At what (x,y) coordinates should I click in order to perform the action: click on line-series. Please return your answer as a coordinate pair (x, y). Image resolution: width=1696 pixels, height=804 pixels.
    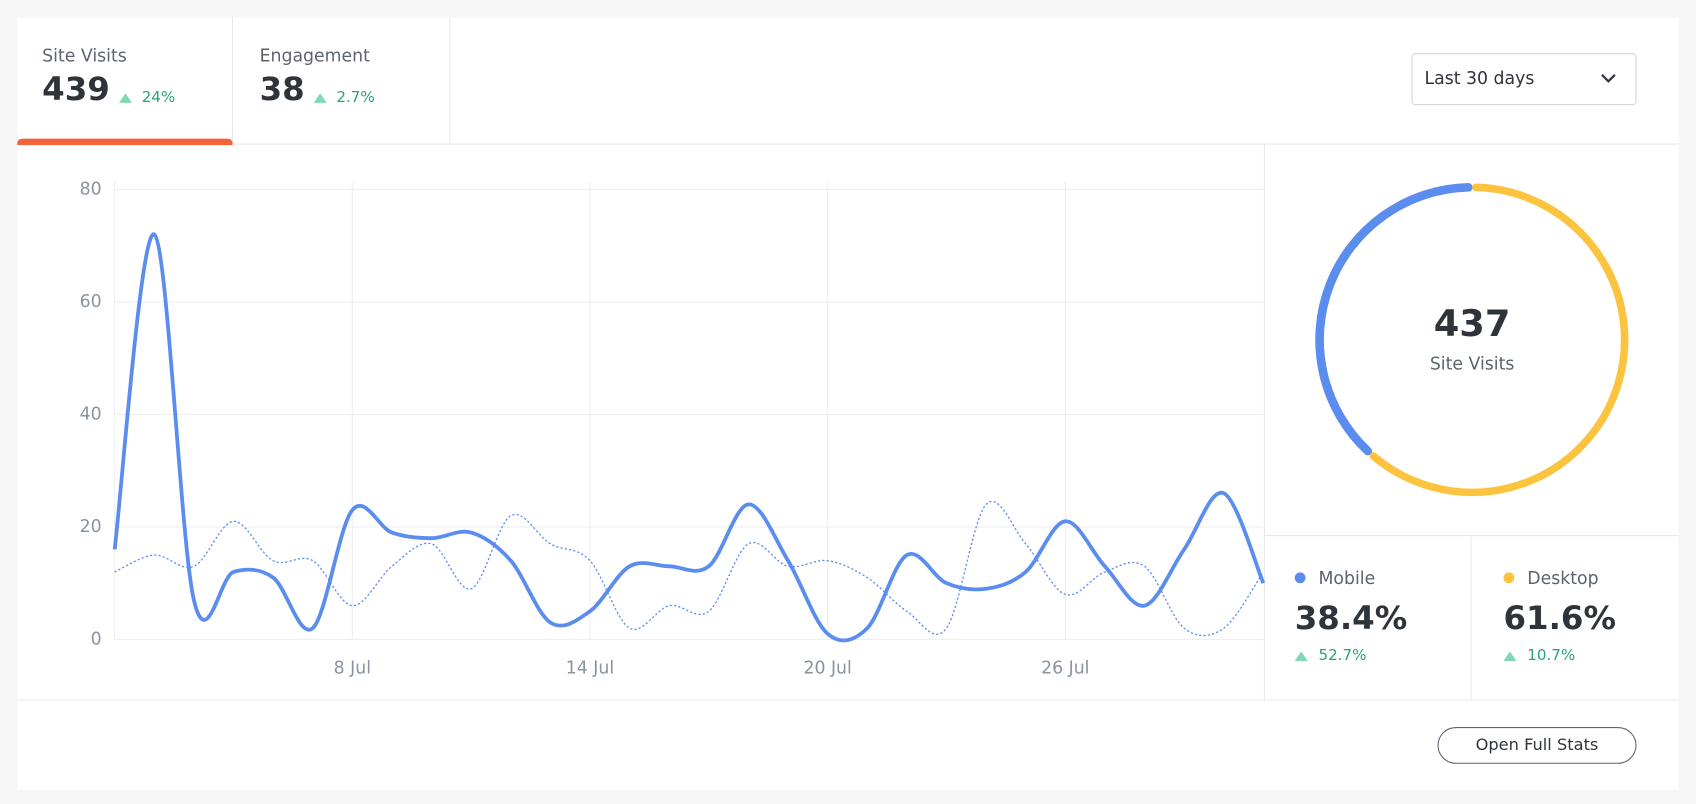
    Looking at the image, I should click on (689, 568).